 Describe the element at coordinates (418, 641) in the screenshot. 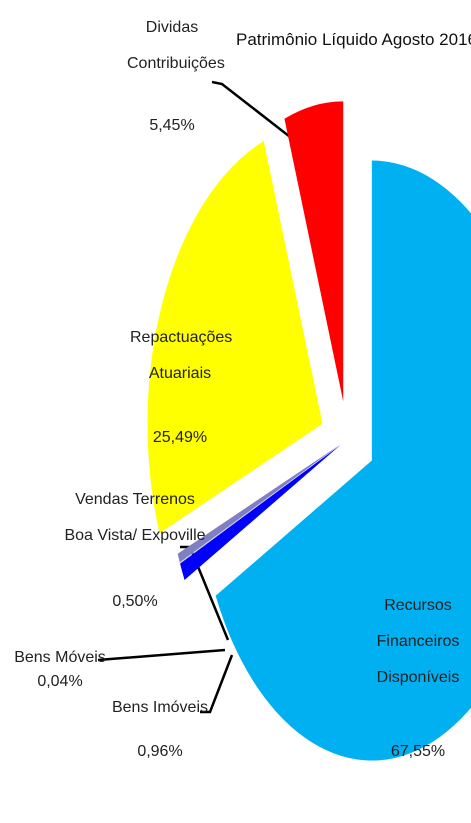

I see `slice-label: Recursos Financeiros Disponíveis` at that location.